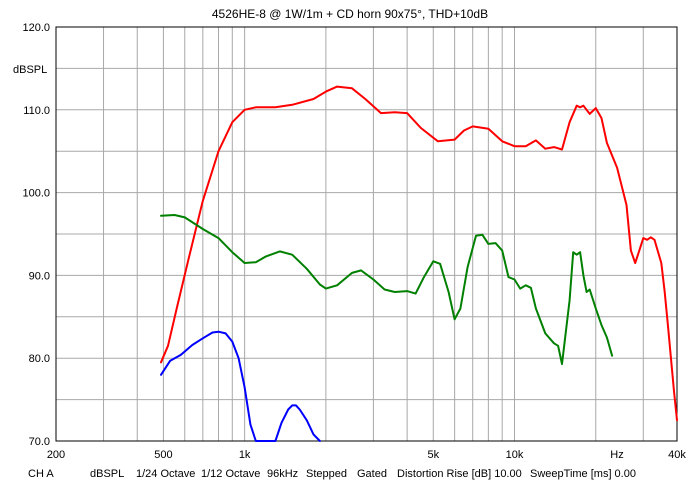 The height and width of the screenshot is (490, 700). I want to click on x-tick-label: 40k, so click(677, 455).